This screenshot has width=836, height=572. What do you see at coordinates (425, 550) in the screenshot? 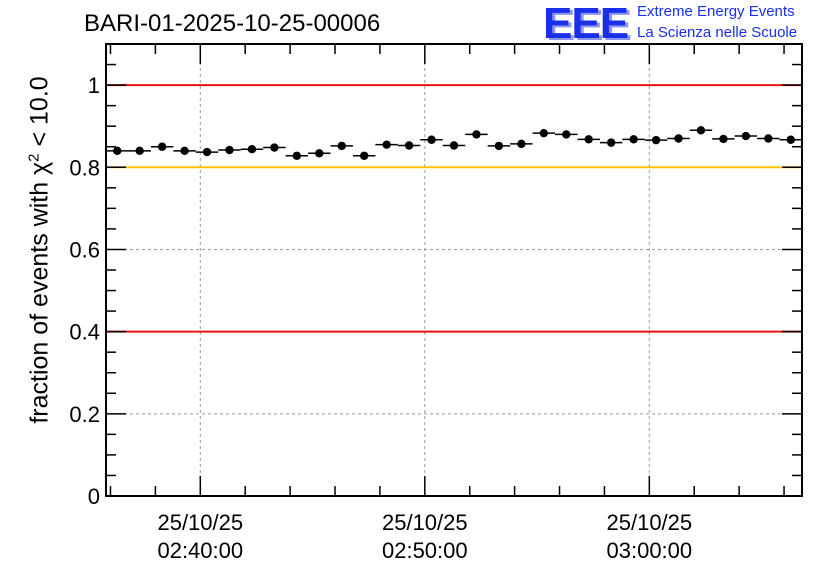
I see `x-tick-label-time: 02:50:00` at bounding box center [425, 550].